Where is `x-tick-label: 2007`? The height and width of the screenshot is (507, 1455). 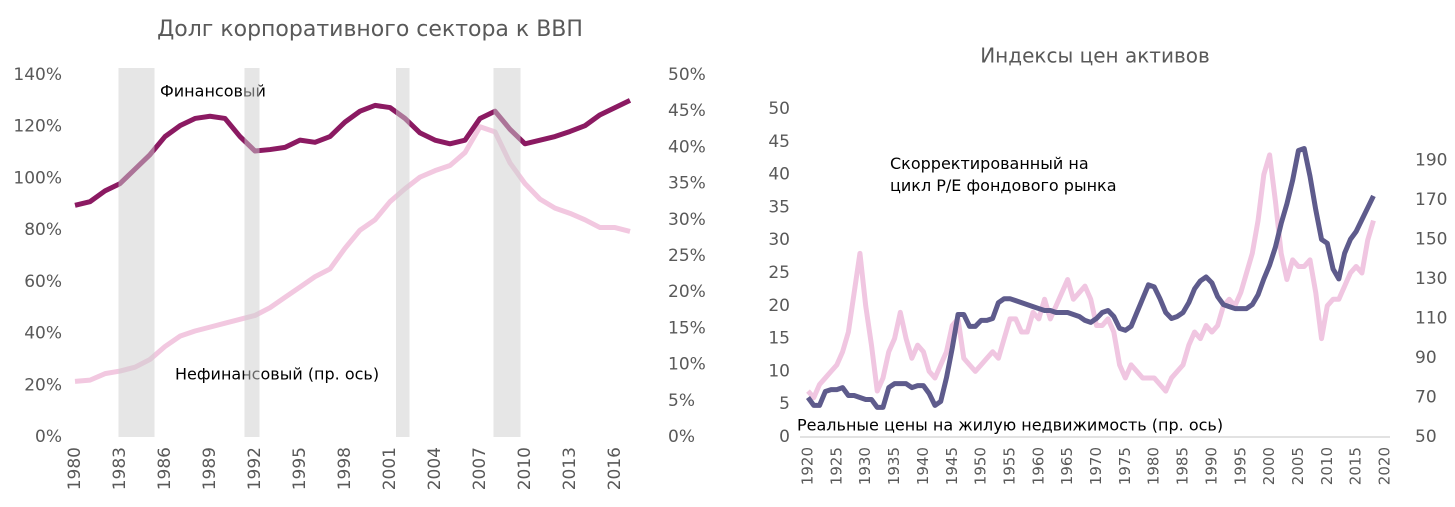 x-tick-label: 2007 is located at coordinates (480, 468).